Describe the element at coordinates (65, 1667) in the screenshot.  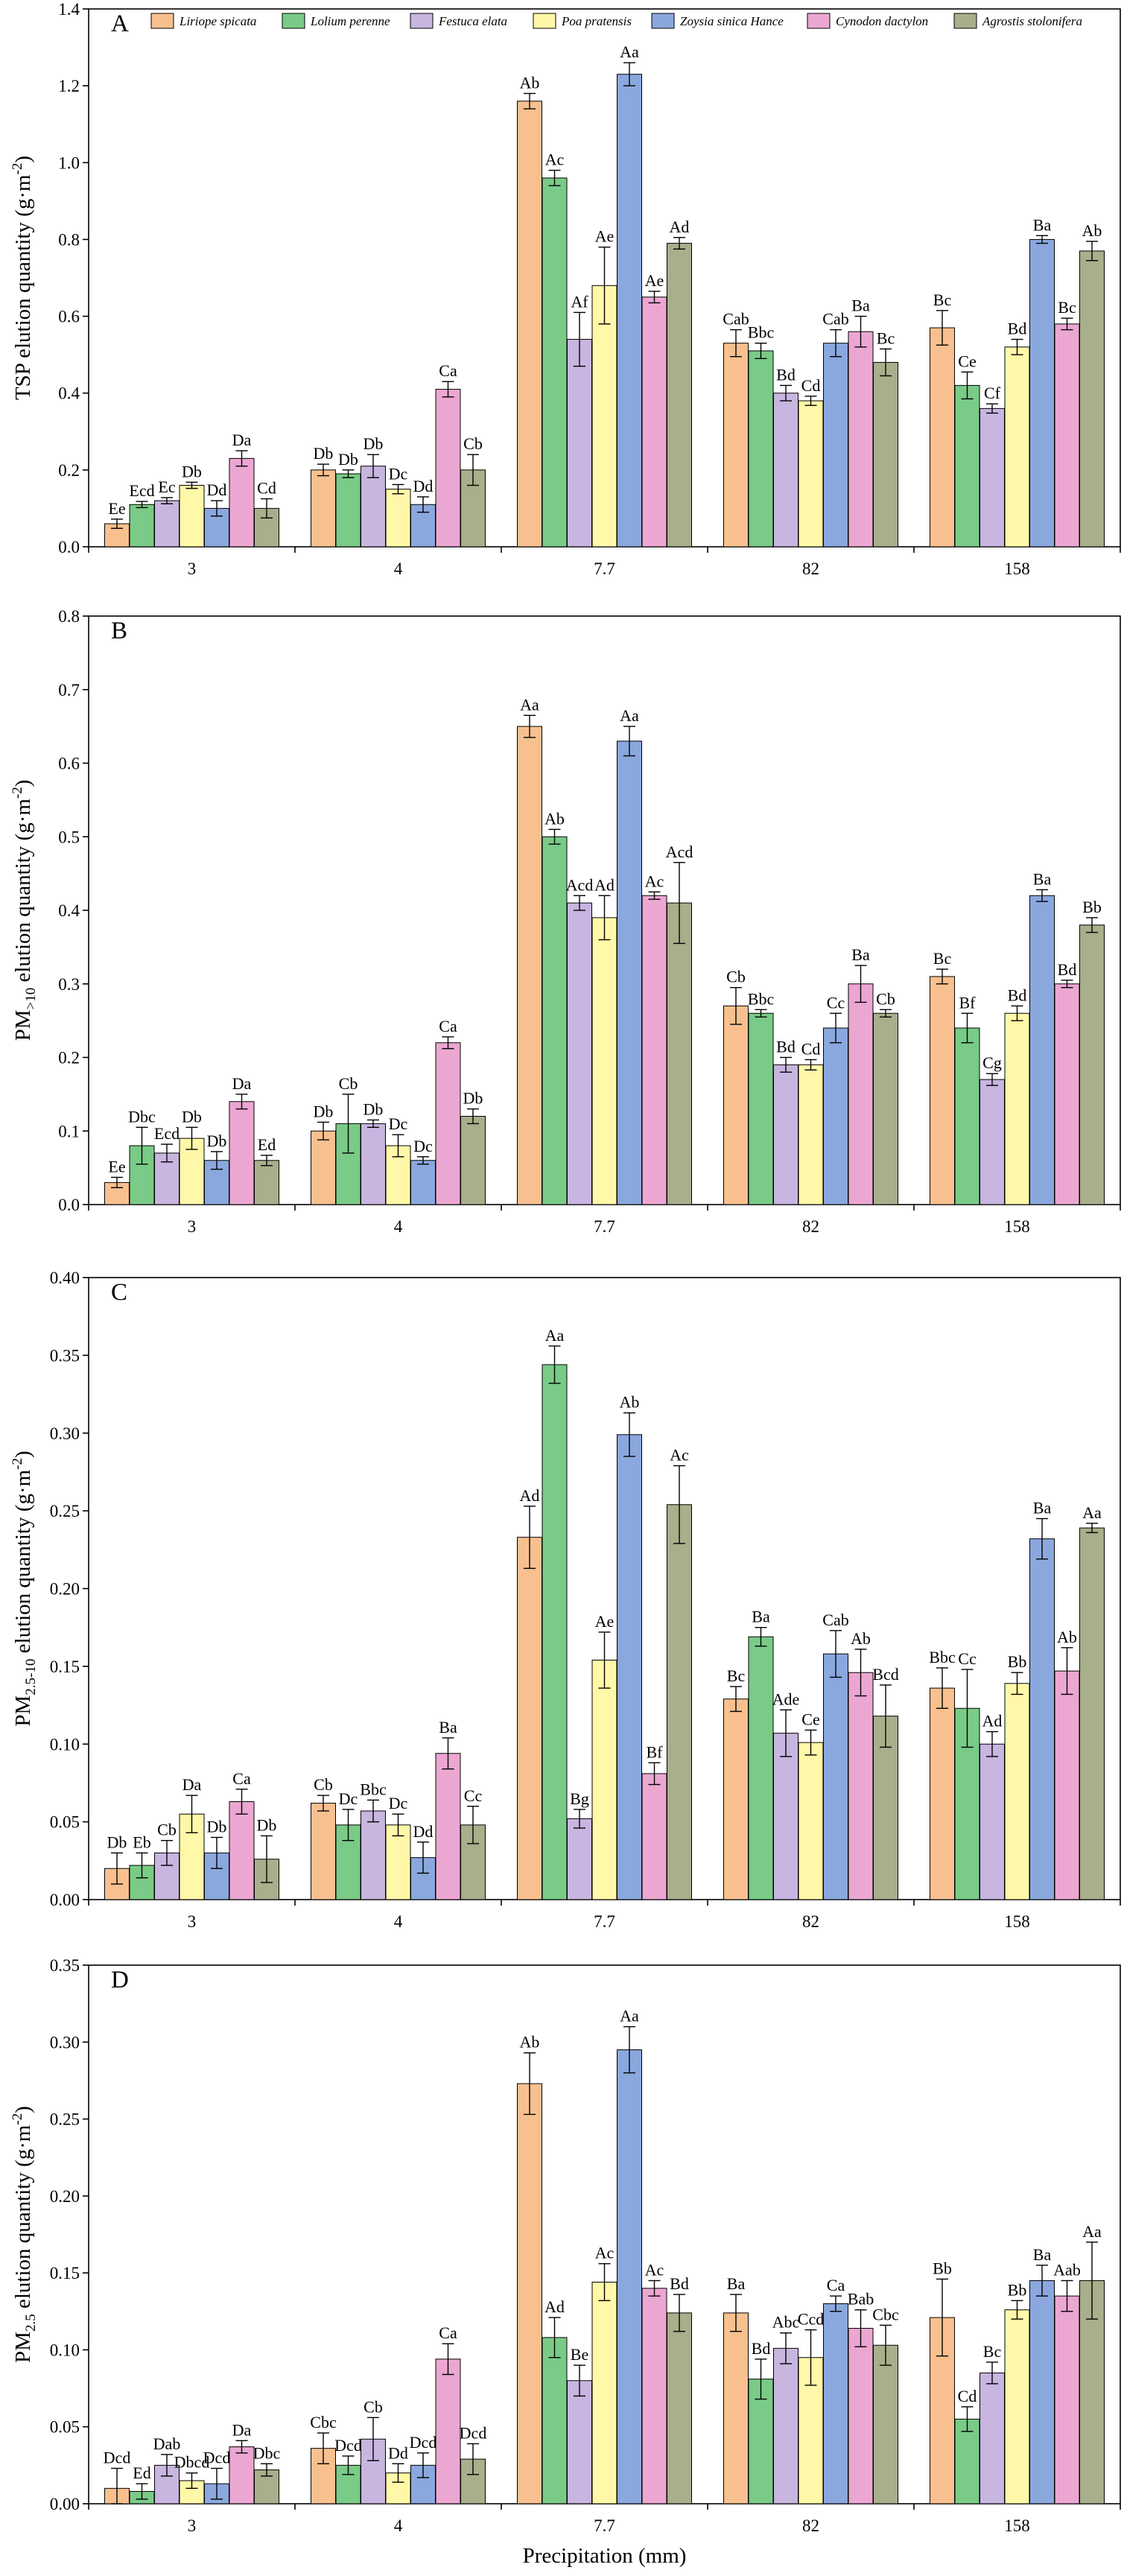
I see `y-tick-label: 0.15` at that location.